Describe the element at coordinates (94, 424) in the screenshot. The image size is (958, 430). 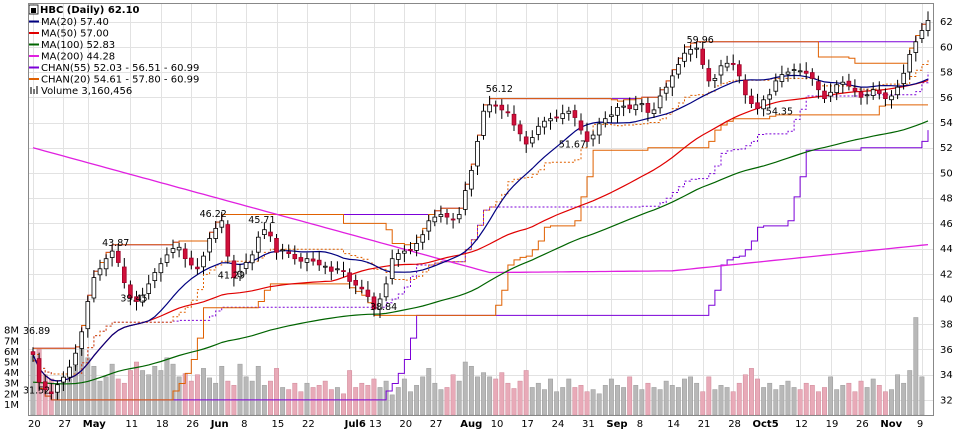
I see `date-tick-label: May` at that location.